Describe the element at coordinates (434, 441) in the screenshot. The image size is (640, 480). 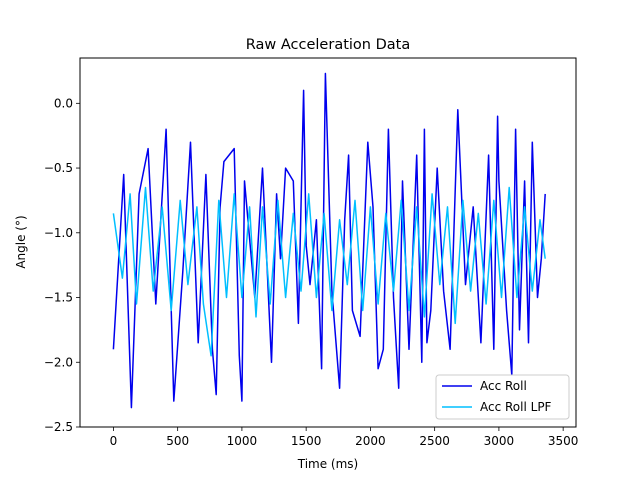
I see `x-tick-label: 2500` at that location.